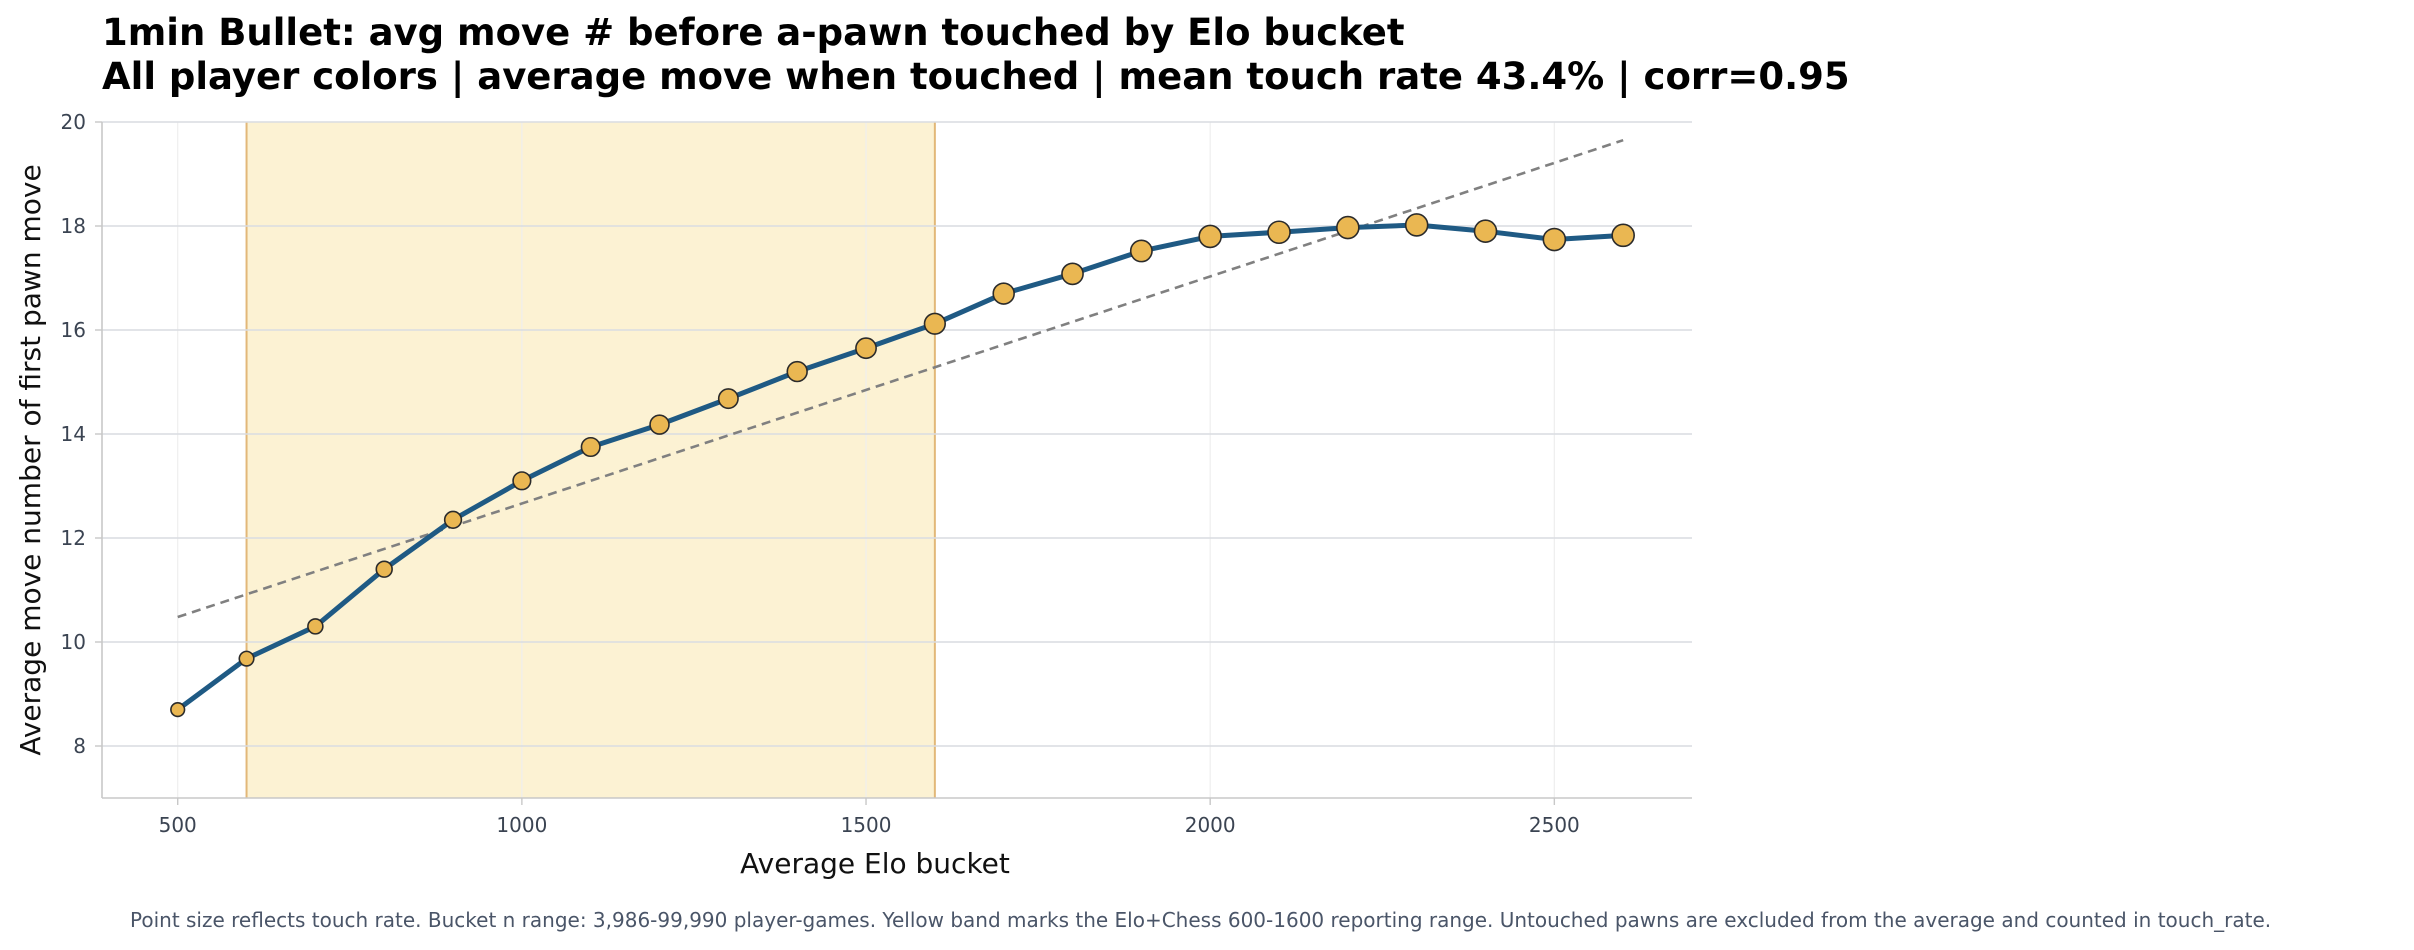  I want to click on y-tick-label: 12, so click(73, 538).